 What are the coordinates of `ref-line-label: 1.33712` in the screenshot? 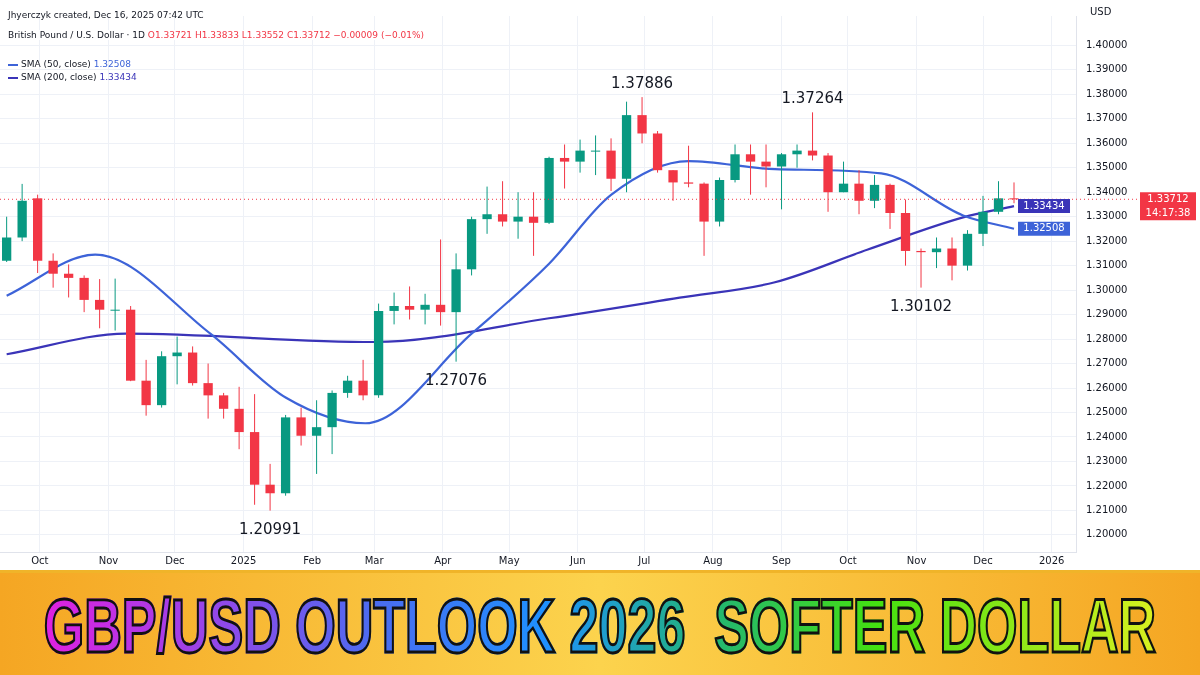 It's located at (1168, 198).